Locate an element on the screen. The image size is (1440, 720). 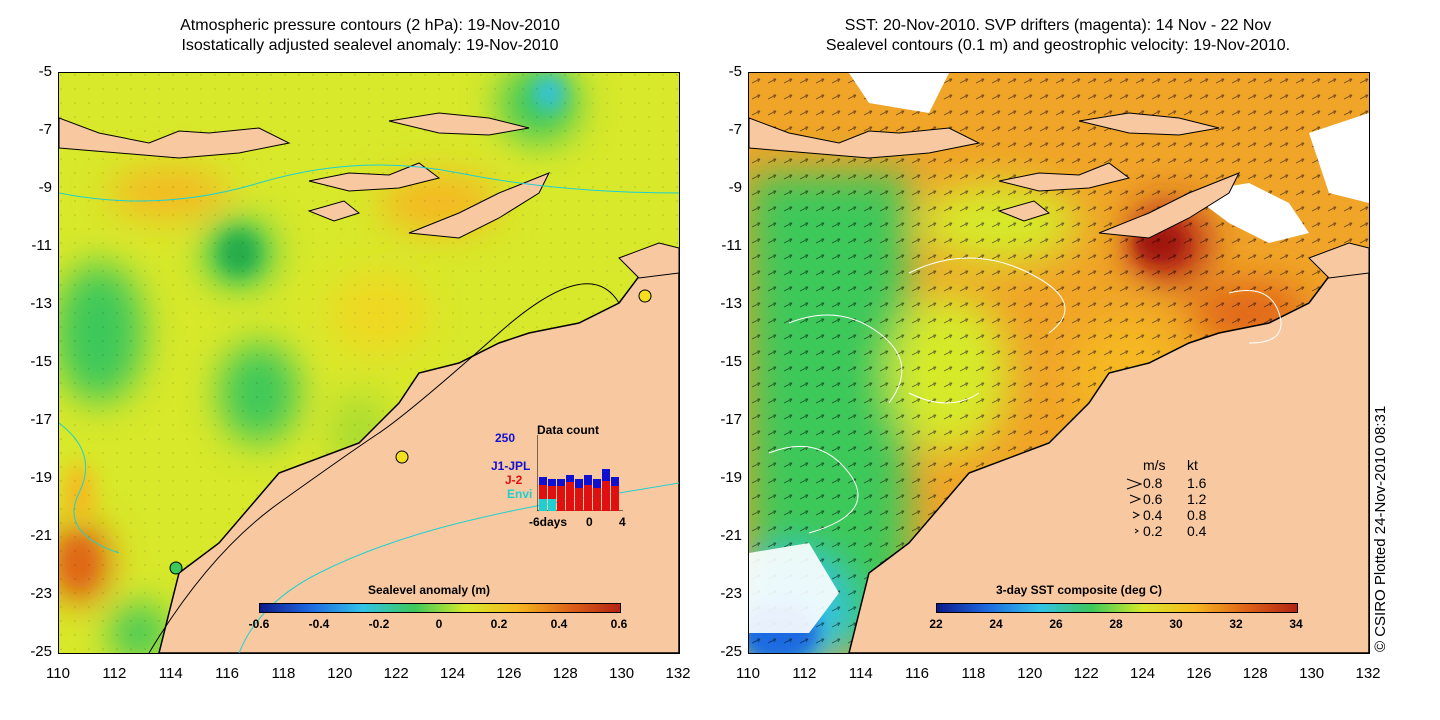
speed-legend-row2-kt: 1.2 is located at coordinates (1197, 499).